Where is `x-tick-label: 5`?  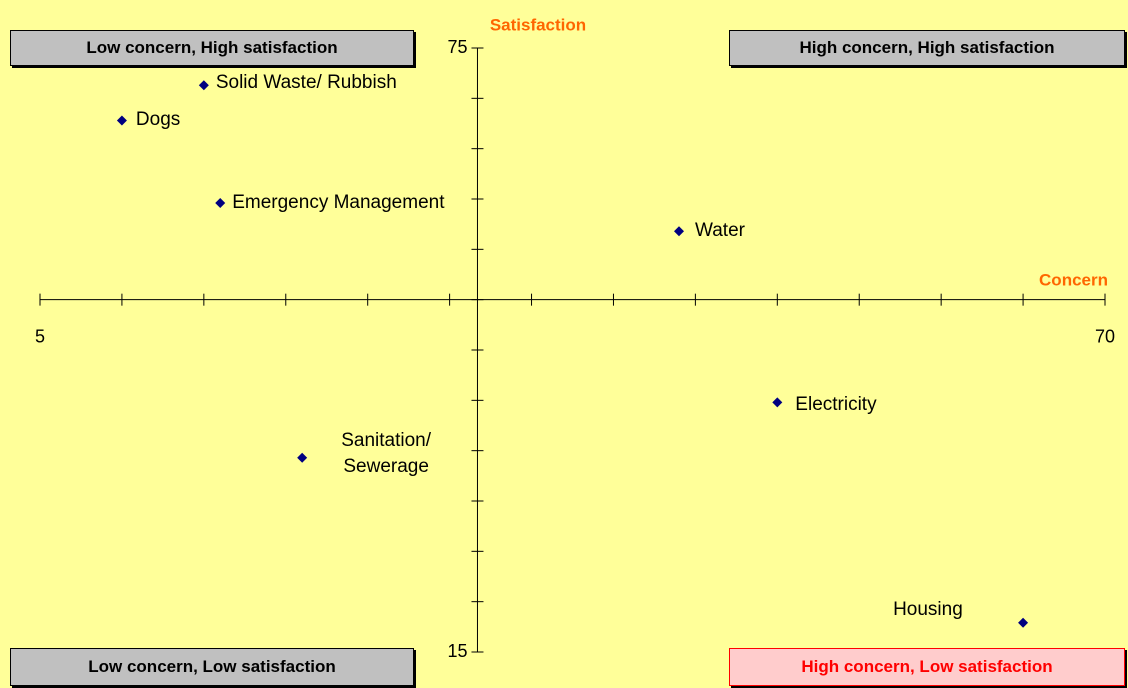
x-tick-label: 5 is located at coordinates (40, 336).